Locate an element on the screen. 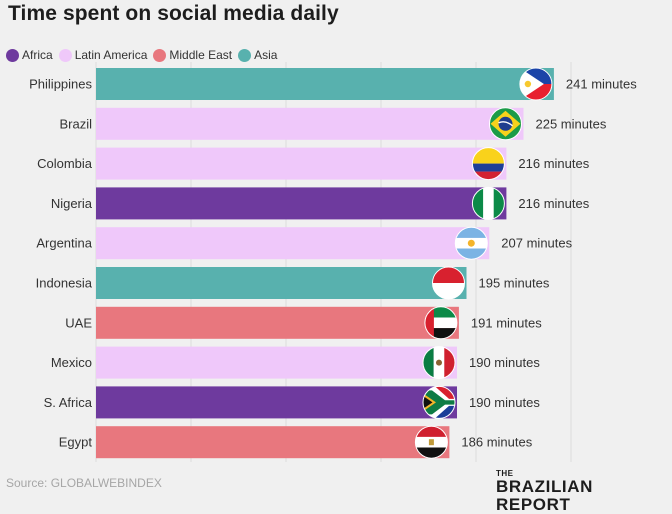 This screenshot has height=514, width=672. legend-item-asia: Asia is located at coordinates (257, 55).